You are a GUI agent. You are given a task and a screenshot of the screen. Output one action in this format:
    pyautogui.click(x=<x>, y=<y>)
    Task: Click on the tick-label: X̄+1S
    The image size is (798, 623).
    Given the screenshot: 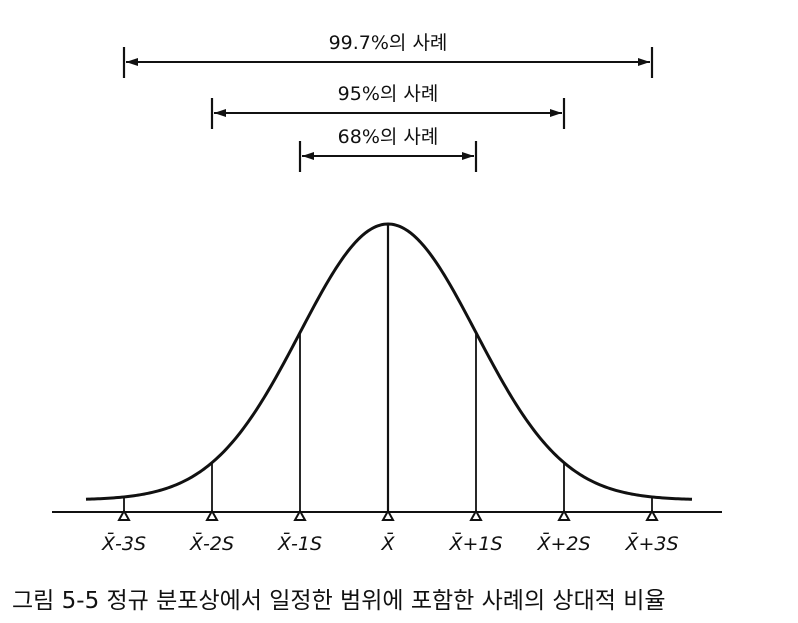 What is the action you would take?
    pyautogui.click(x=475, y=543)
    